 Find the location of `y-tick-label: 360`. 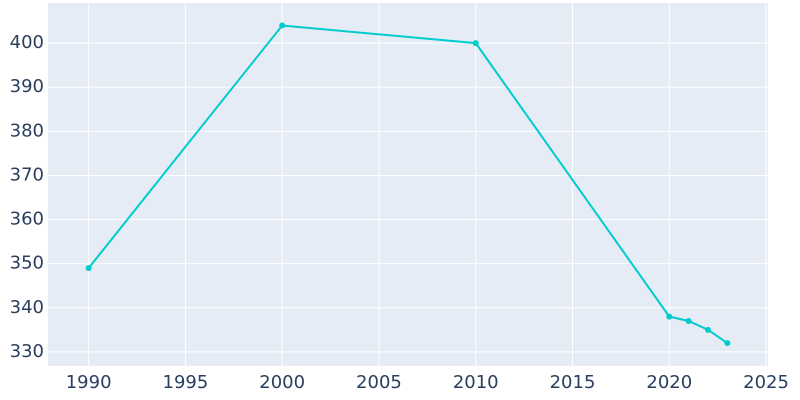

y-tick-label: 360 is located at coordinates (27, 219).